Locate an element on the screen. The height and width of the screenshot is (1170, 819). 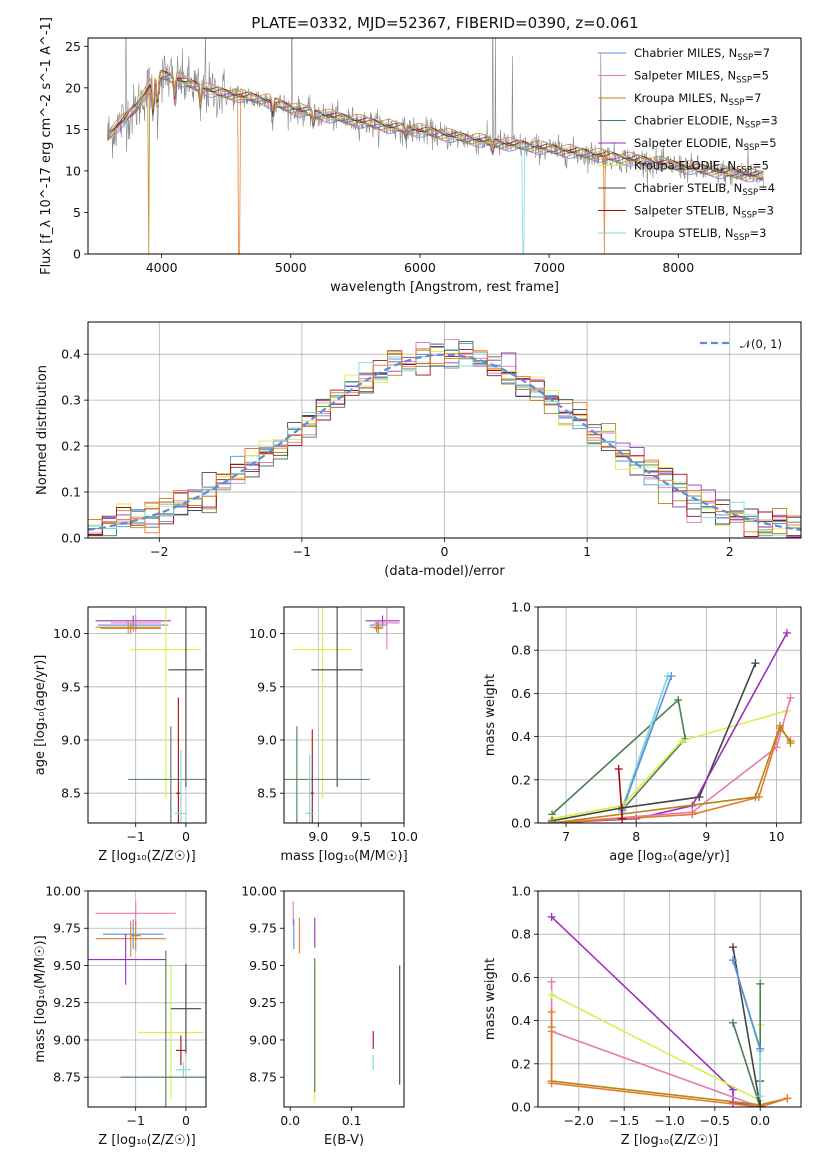
y-tick-label: 0.0 is located at coordinates (521, 1107).